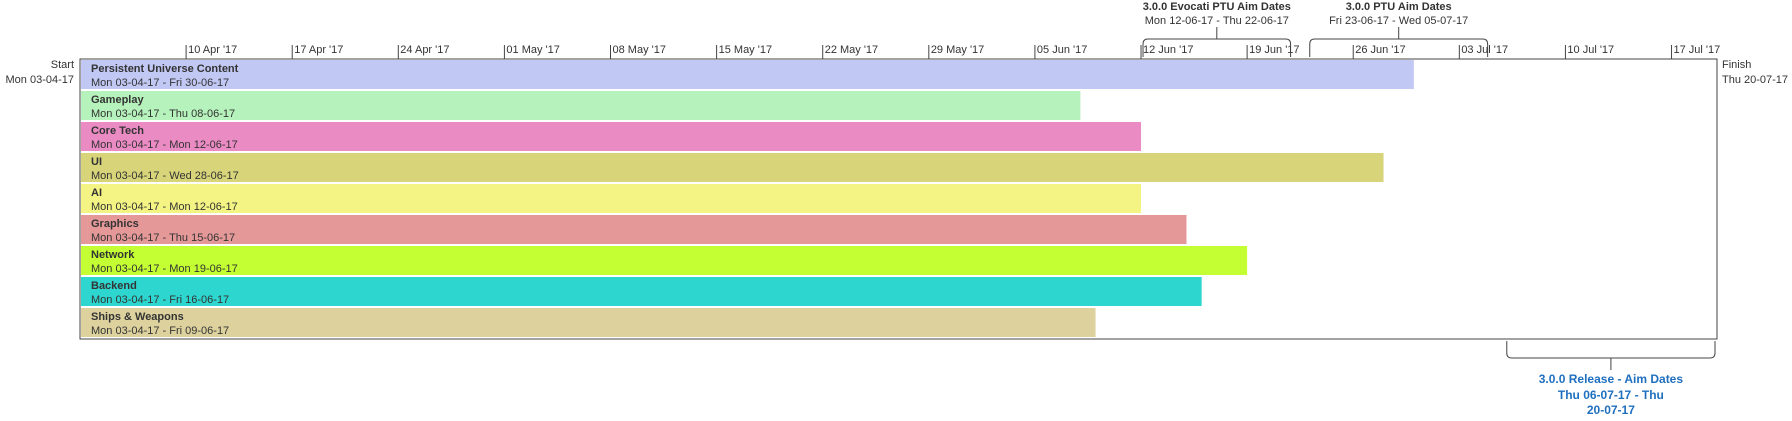 Image resolution: width=1792 pixels, height=421 pixels. What do you see at coordinates (1697, 50) in the screenshot?
I see `axis-tick-label: 17 Jul '17` at bounding box center [1697, 50].